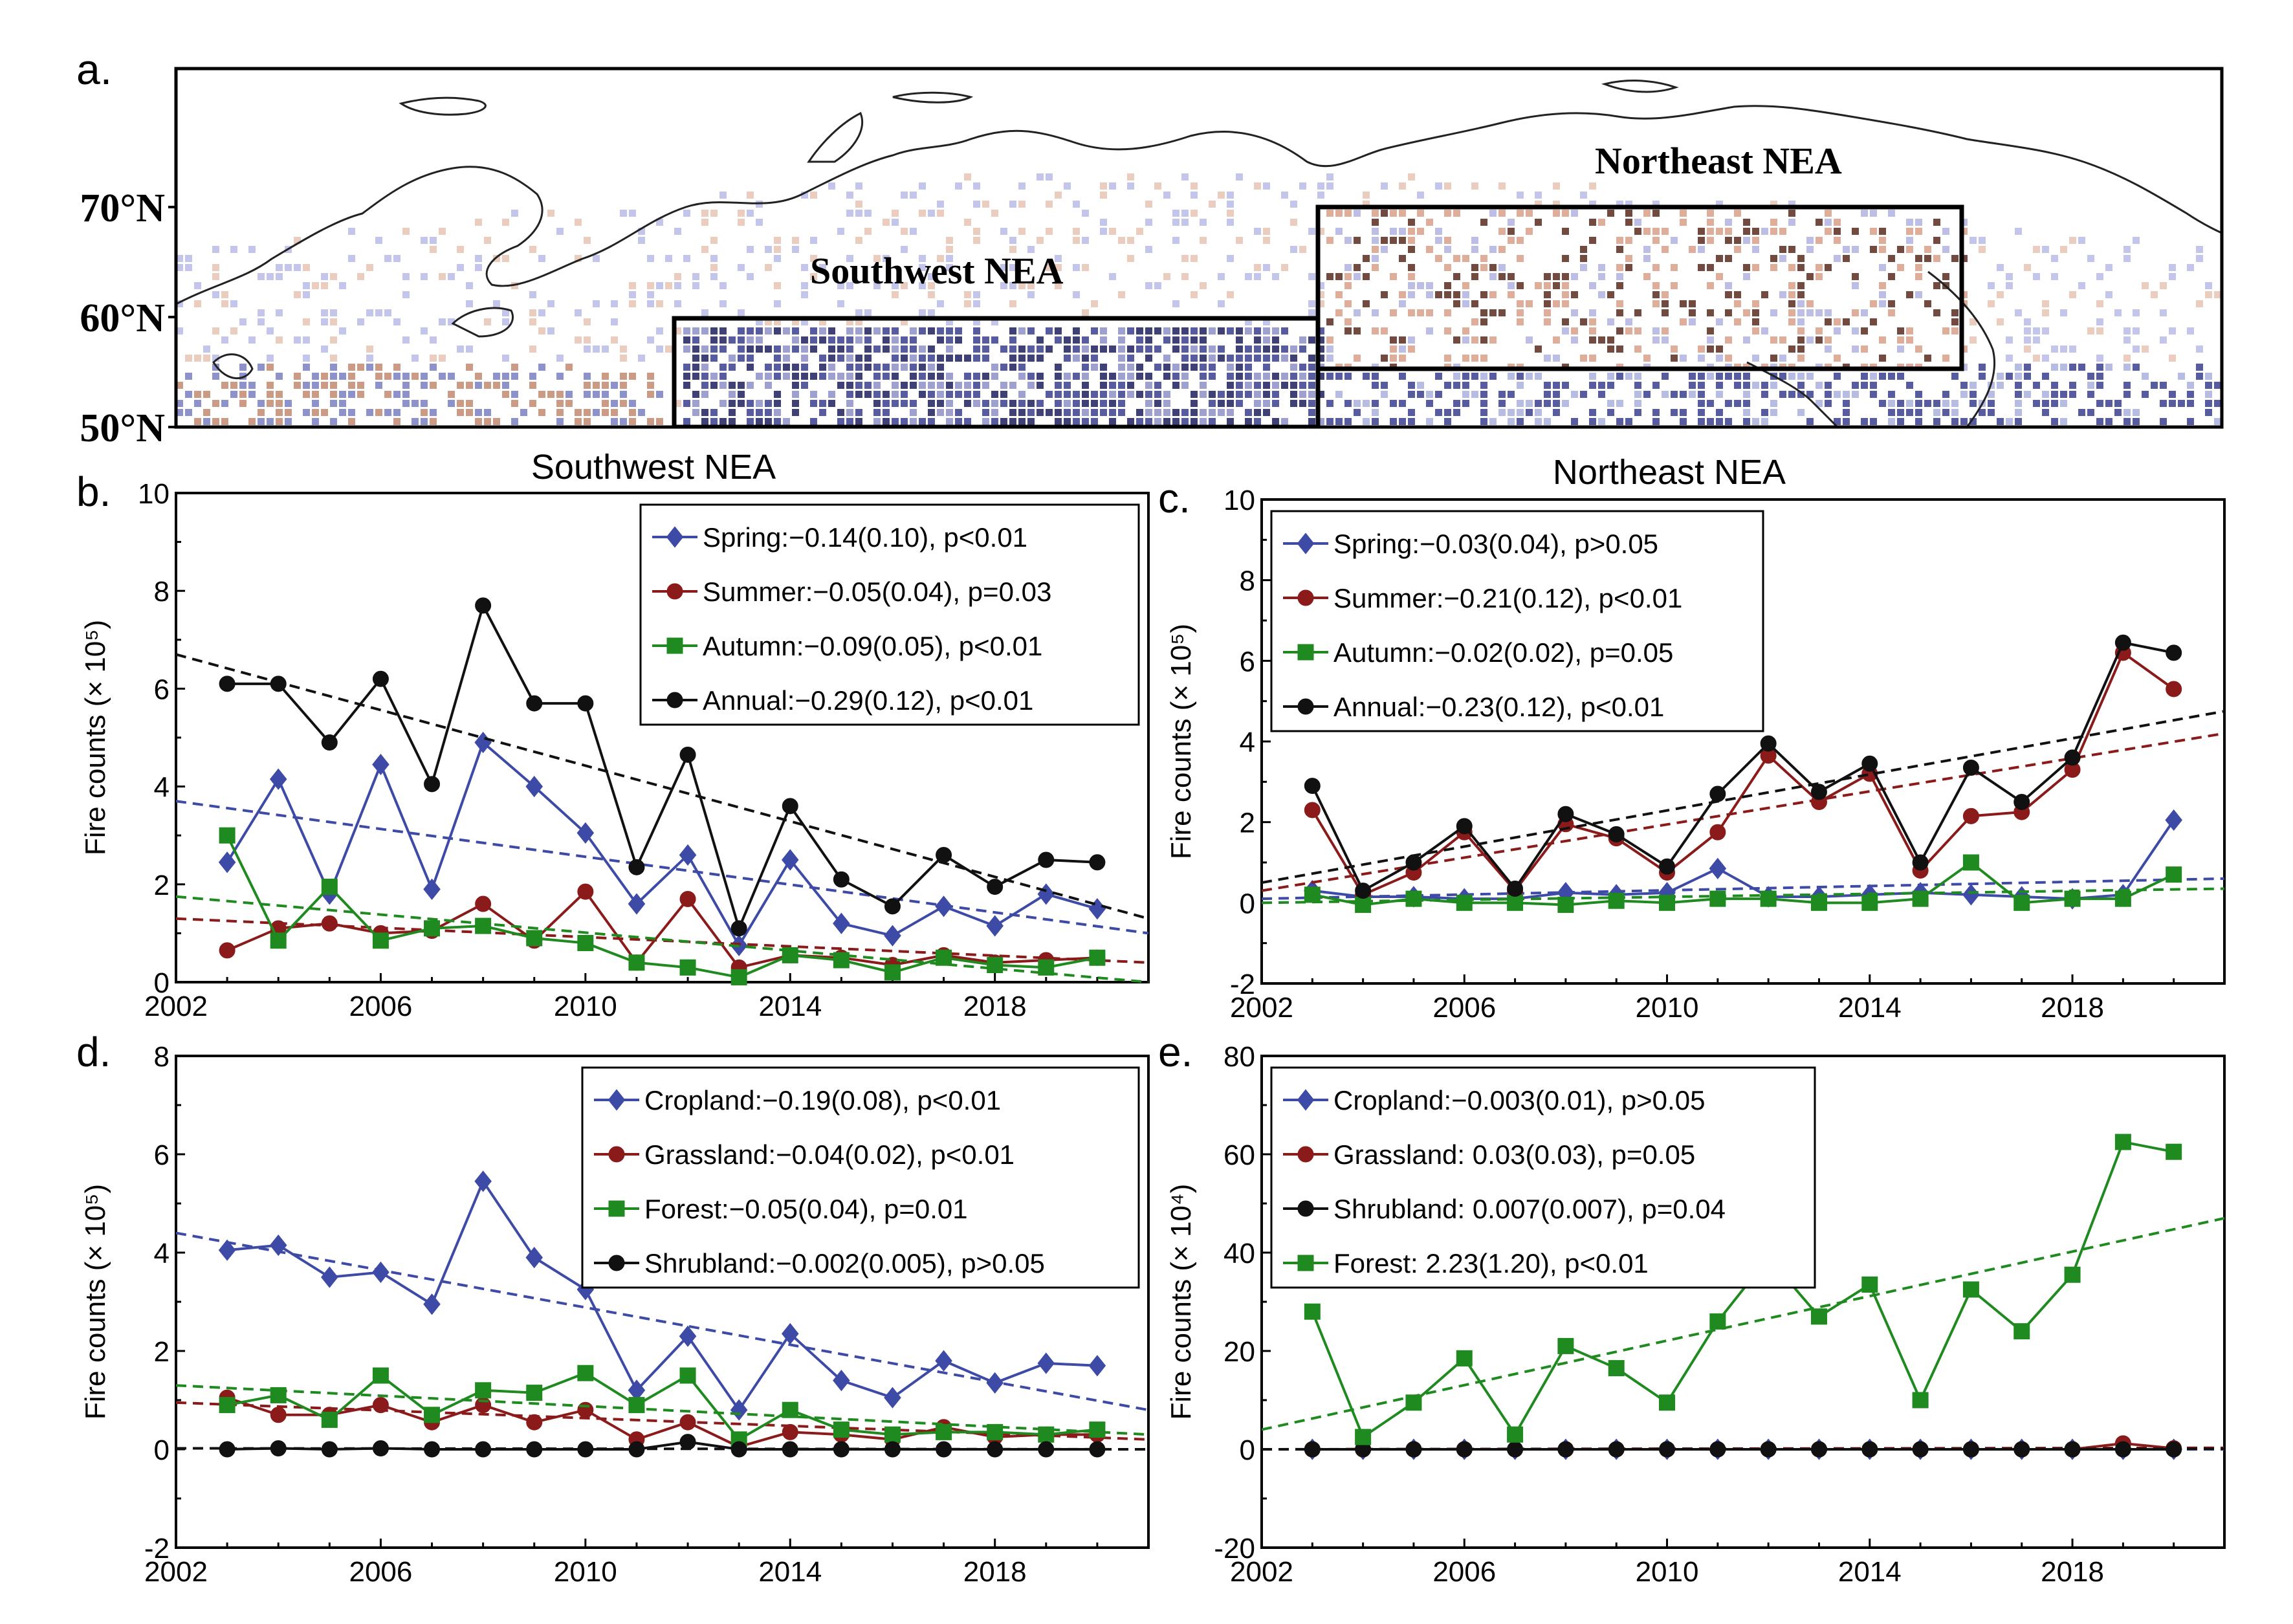 This screenshot has width=2293, height=1624. I want to click on data-line-forest, so click(662, 1406).